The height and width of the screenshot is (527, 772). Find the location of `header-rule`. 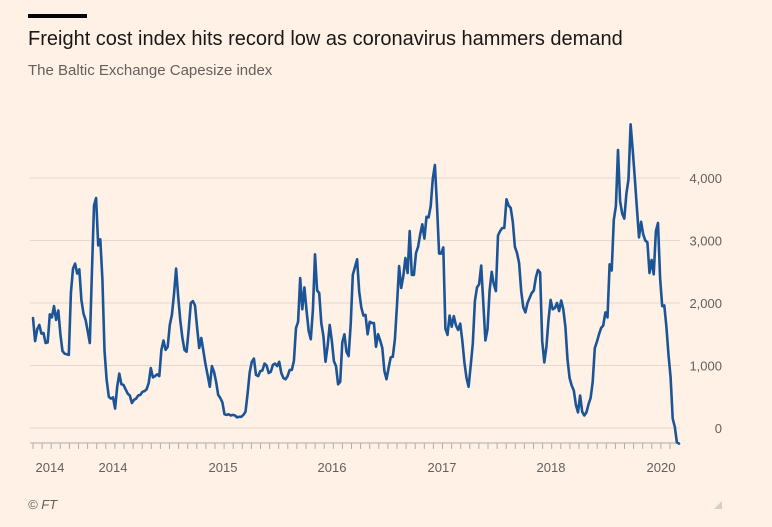

header-rule is located at coordinates (57, 16).